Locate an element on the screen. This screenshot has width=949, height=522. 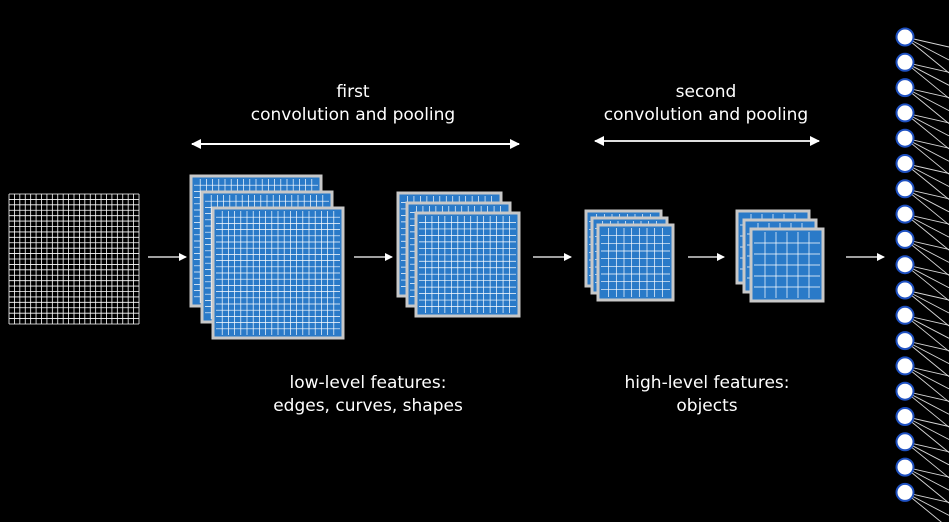
second-stage-label: second convolution and pooling is located at coordinates (706, 104).